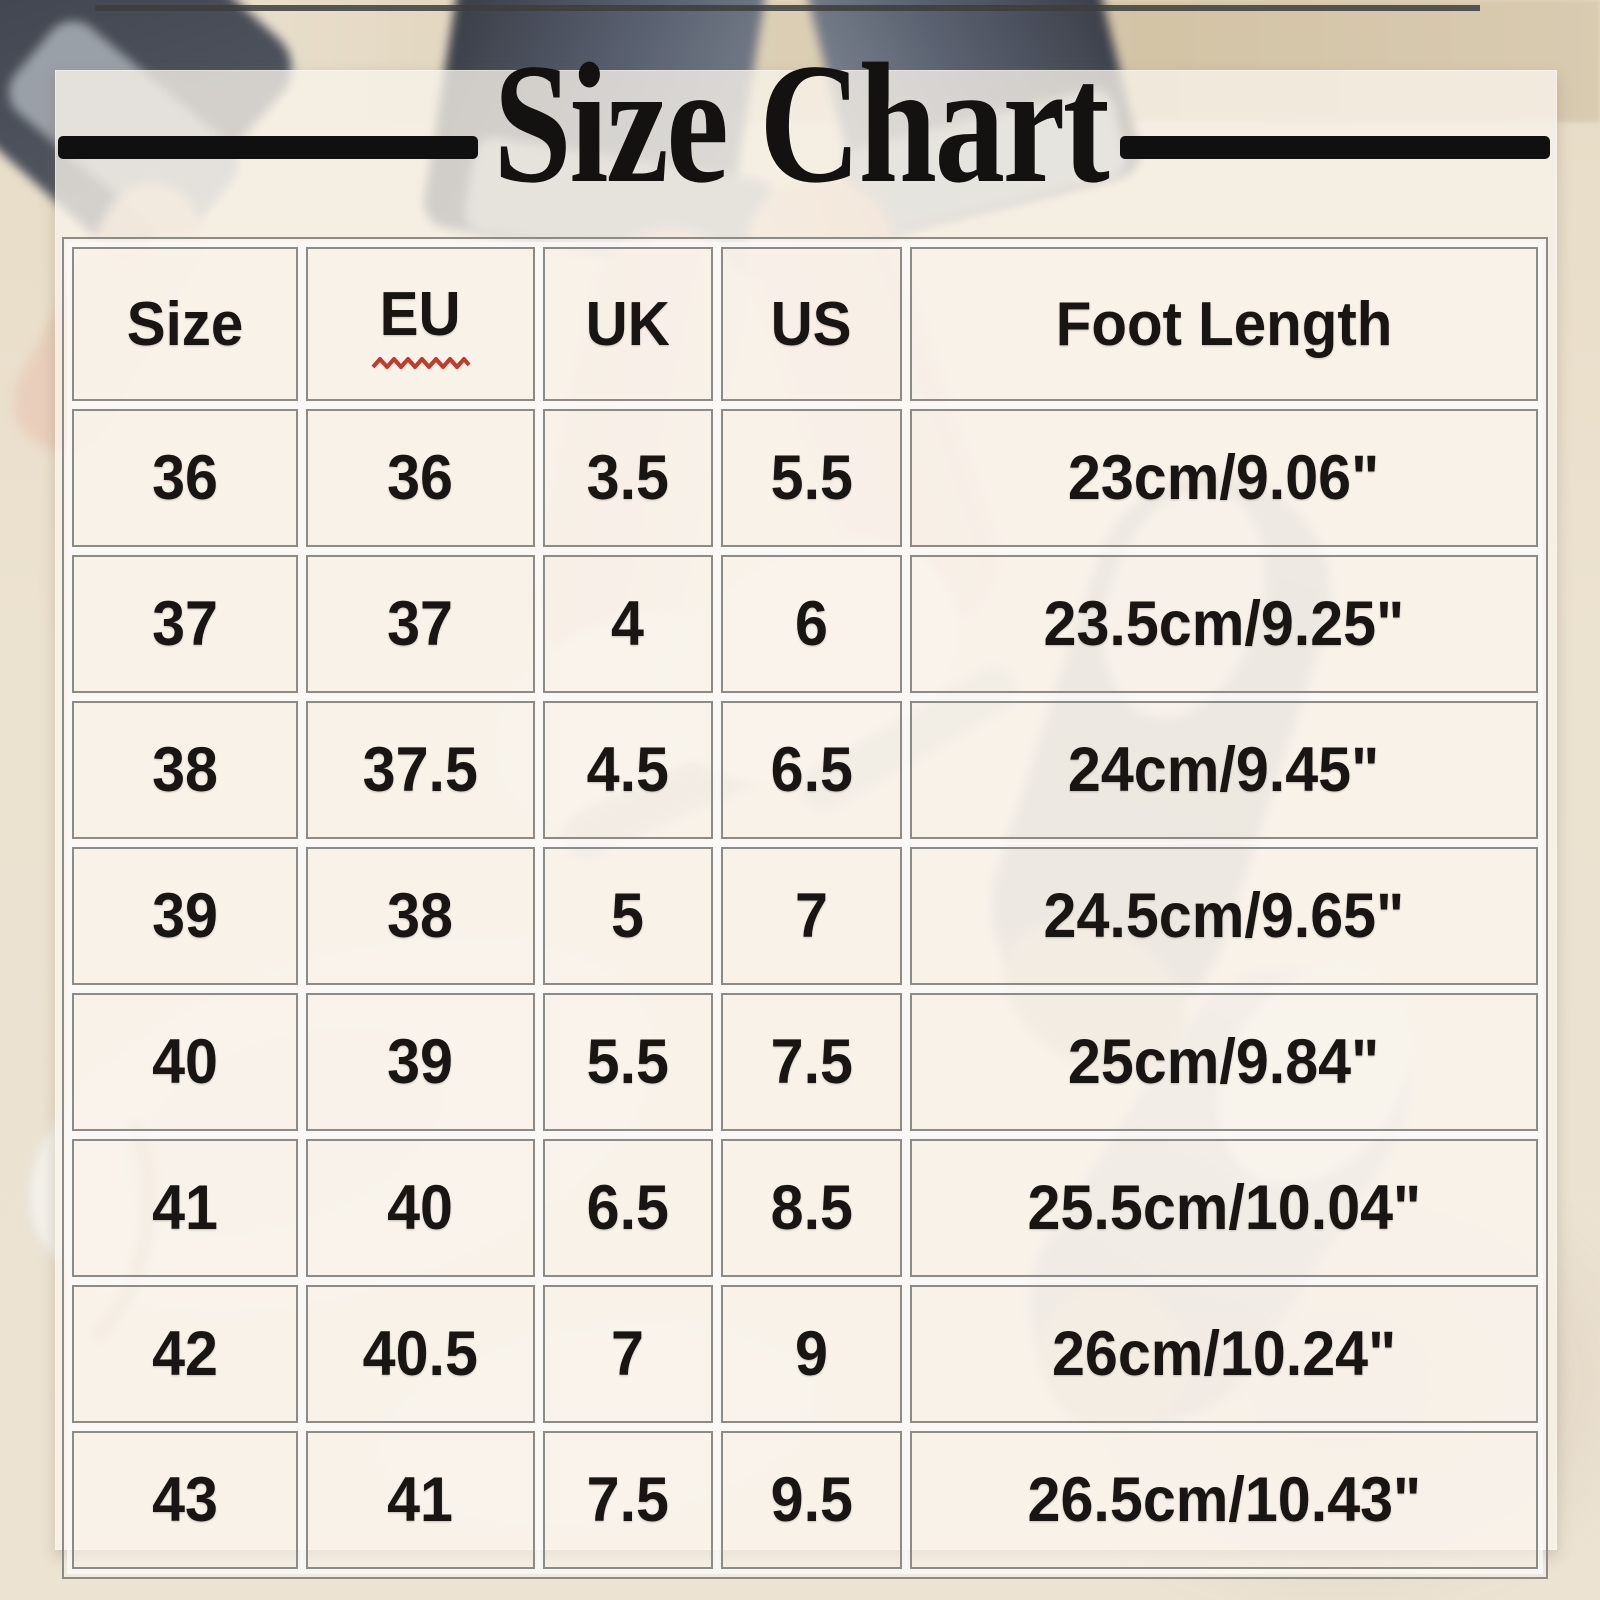 The image size is (1600, 1600). What do you see at coordinates (787, 8) in the screenshot?
I see `top-edge-line` at bounding box center [787, 8].